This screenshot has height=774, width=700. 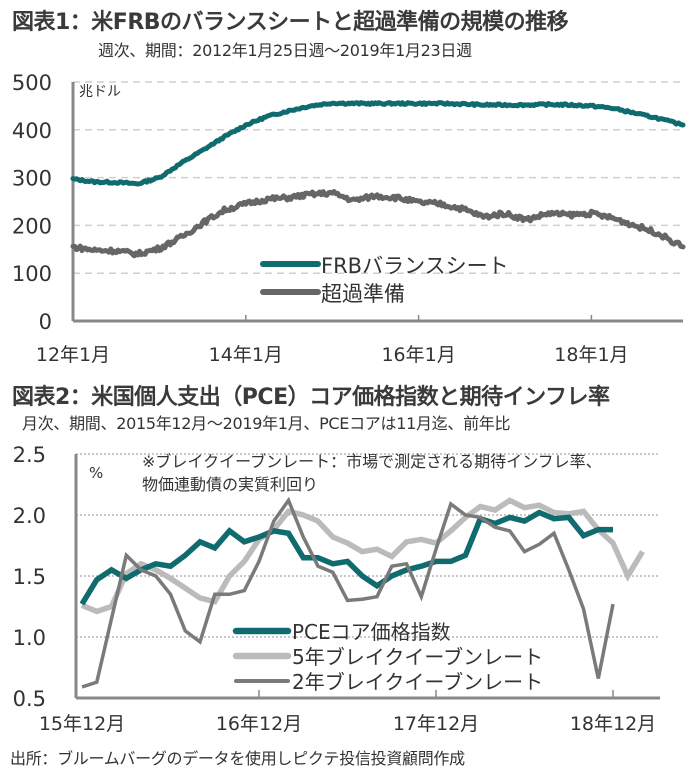 What do you see at coordinates (32, 274) in the screenshot?
I see `y-tick-label: 100` at bounding box center [32, 274].